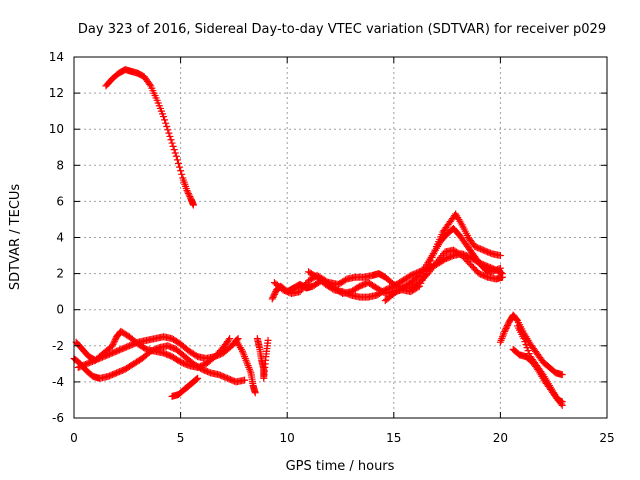 The height and width of the screenshot is (480, 640). Describe the element at coordinates (185, 387) in the screenshot. I see `series-segment-e` at that location.